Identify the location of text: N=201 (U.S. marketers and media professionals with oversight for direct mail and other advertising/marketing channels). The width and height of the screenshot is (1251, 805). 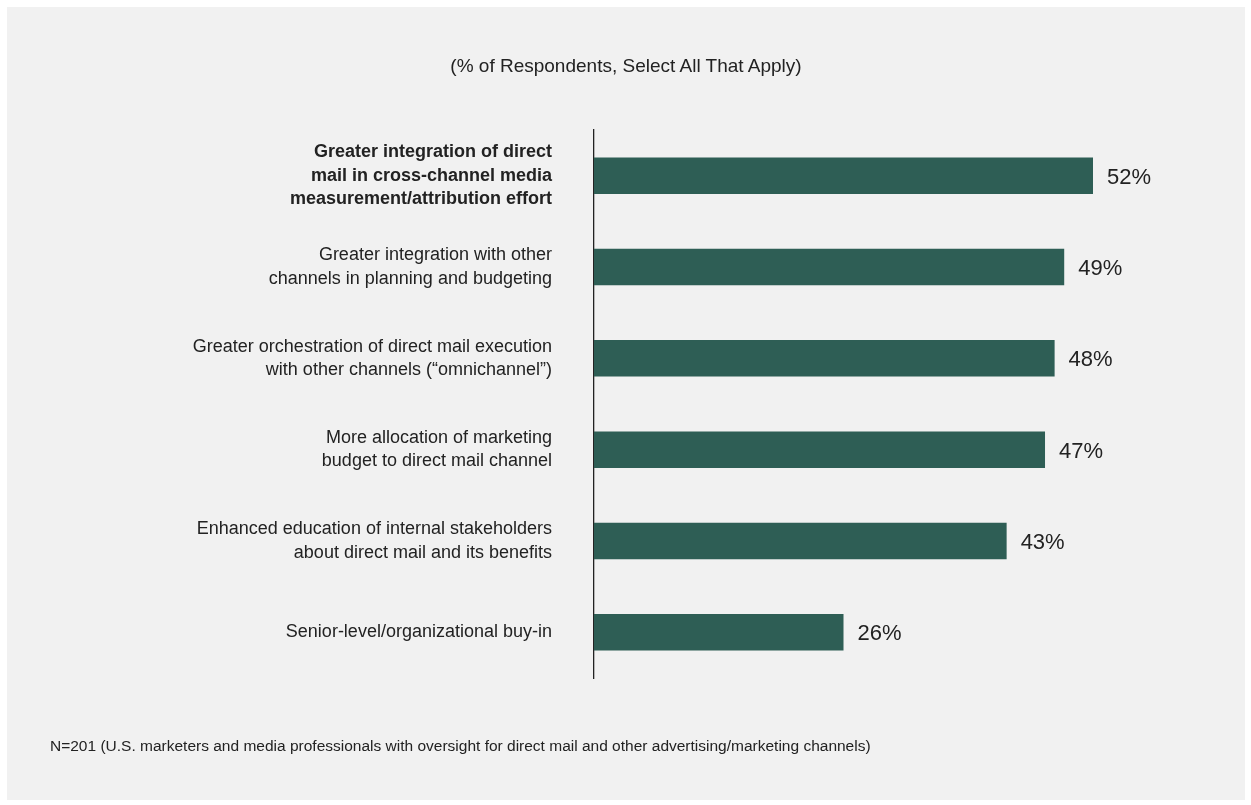
(460, 746).